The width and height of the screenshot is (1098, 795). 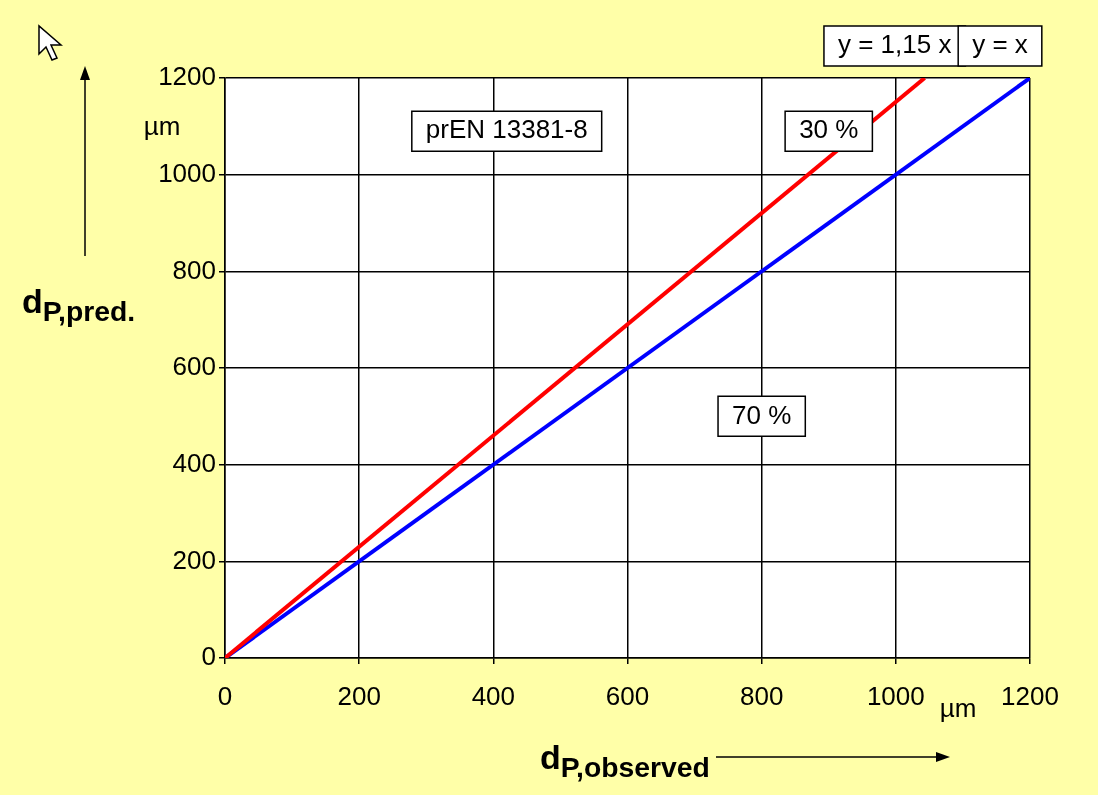 What do you see at coordinates (506, 129) in the screenshot?
I see `annotation: prEN 13381-8` at bounding box center [506, 129].